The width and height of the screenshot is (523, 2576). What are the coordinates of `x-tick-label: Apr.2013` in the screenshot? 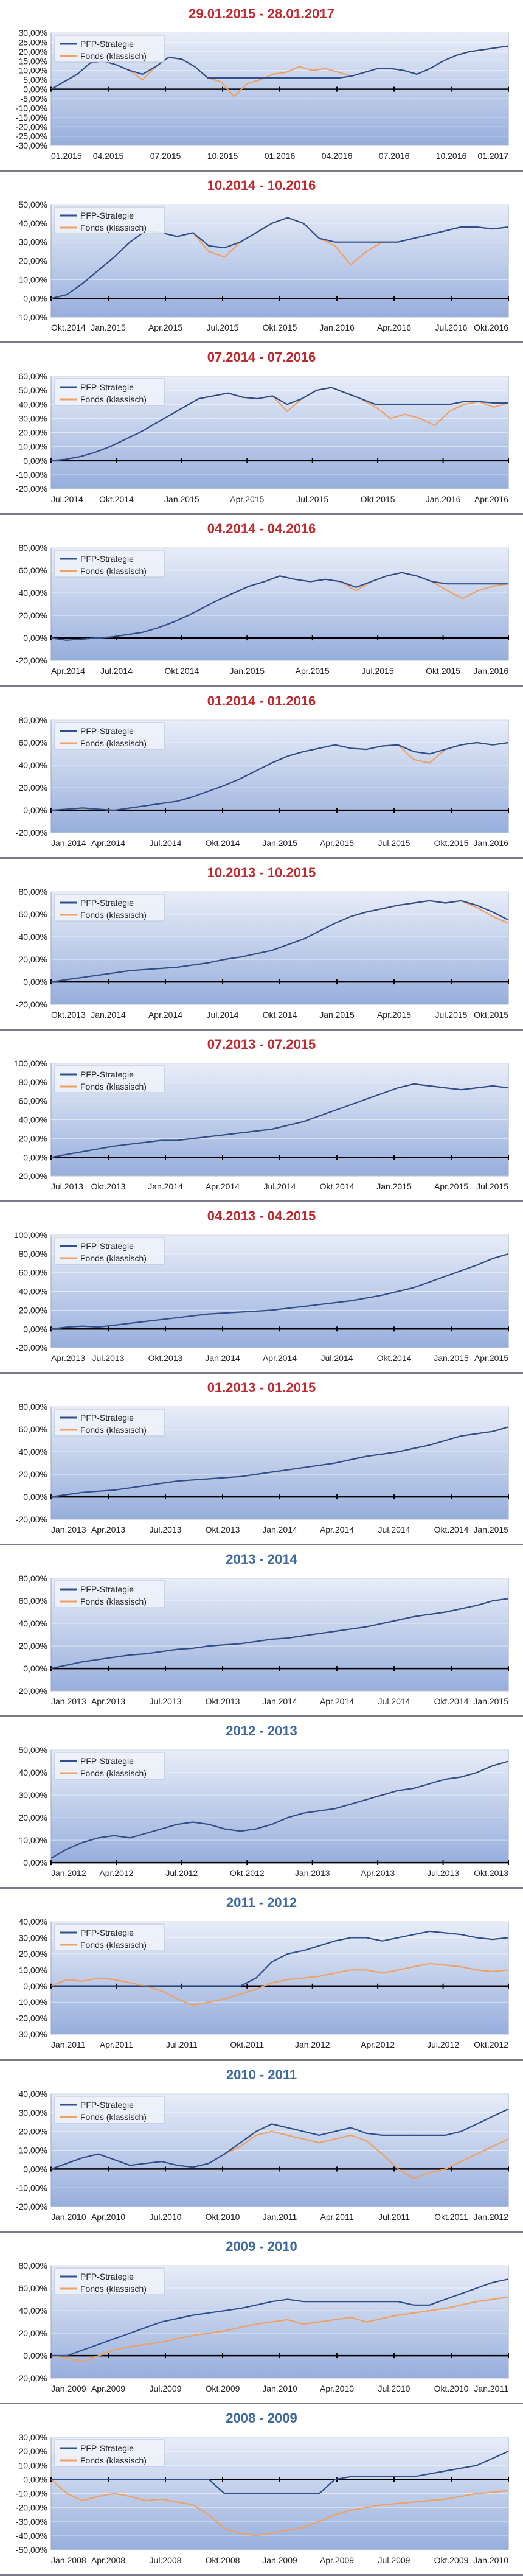 It's located at (108, 1701).